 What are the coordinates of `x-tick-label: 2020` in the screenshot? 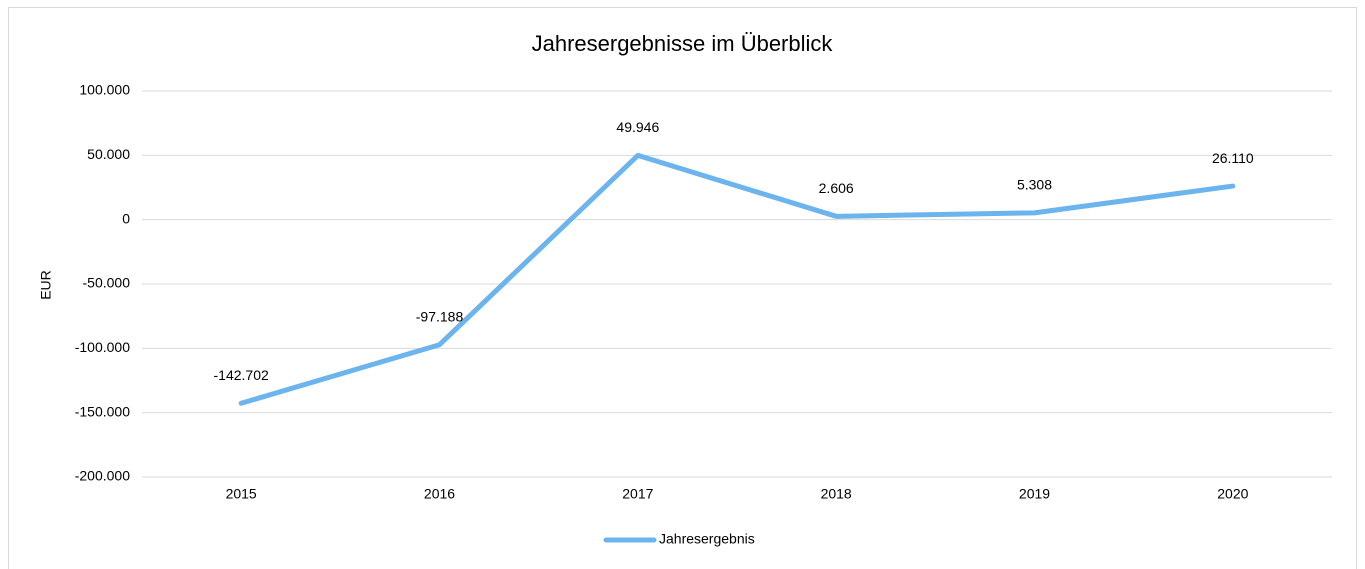 It's located at (1232, 494).